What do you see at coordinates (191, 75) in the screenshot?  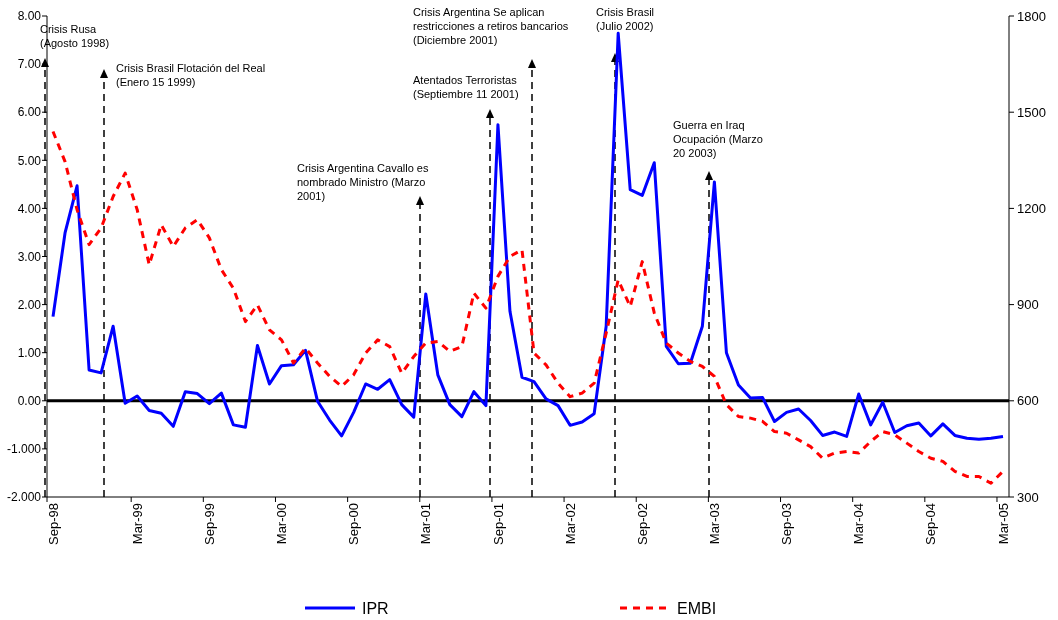 I see `annotation: Crisis Brasil Flotación del Real (Enero 15 1999)` at bounding box center [191, 75].